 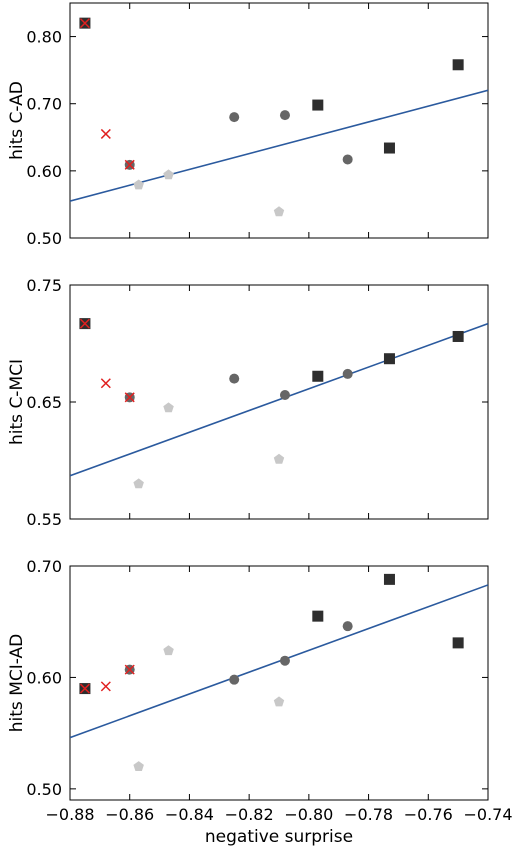 What do you see at coordinates (44, 519) in the screenshot?
I see `y-tick-label: 0.55` at bounding box center [44, 519].